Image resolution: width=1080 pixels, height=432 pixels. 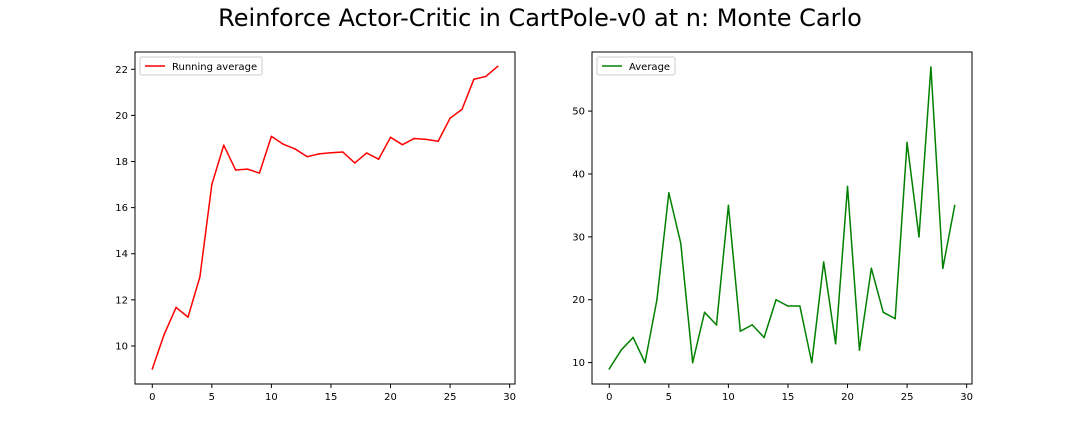 What do you see at coordinates (212, 397) in the screenshot?
I see `plot-1-xtick-label: 5` at bounding box center [212, 397].